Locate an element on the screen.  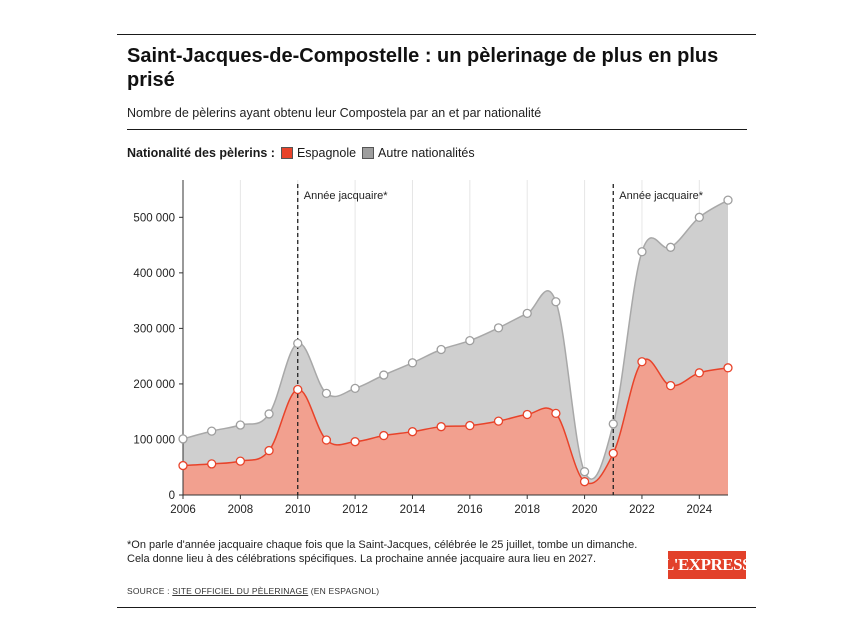
x-tick-label: 2006 is located at coordinates (183, 510).